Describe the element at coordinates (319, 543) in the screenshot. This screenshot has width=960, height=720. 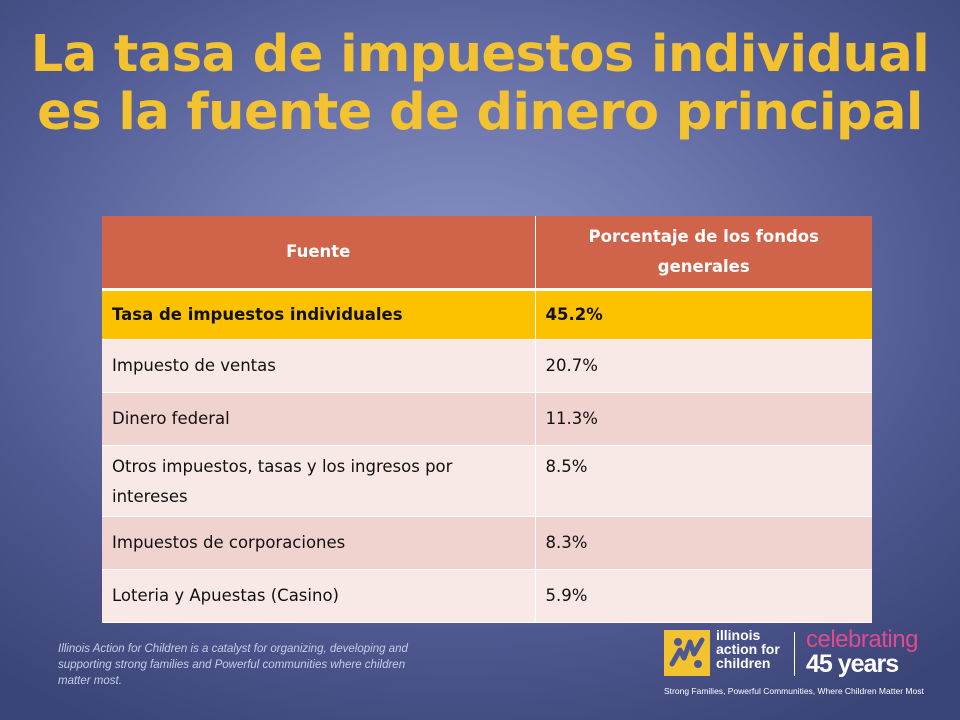
I see `table-cell-source: Impuestos de corporaciones` at that location.